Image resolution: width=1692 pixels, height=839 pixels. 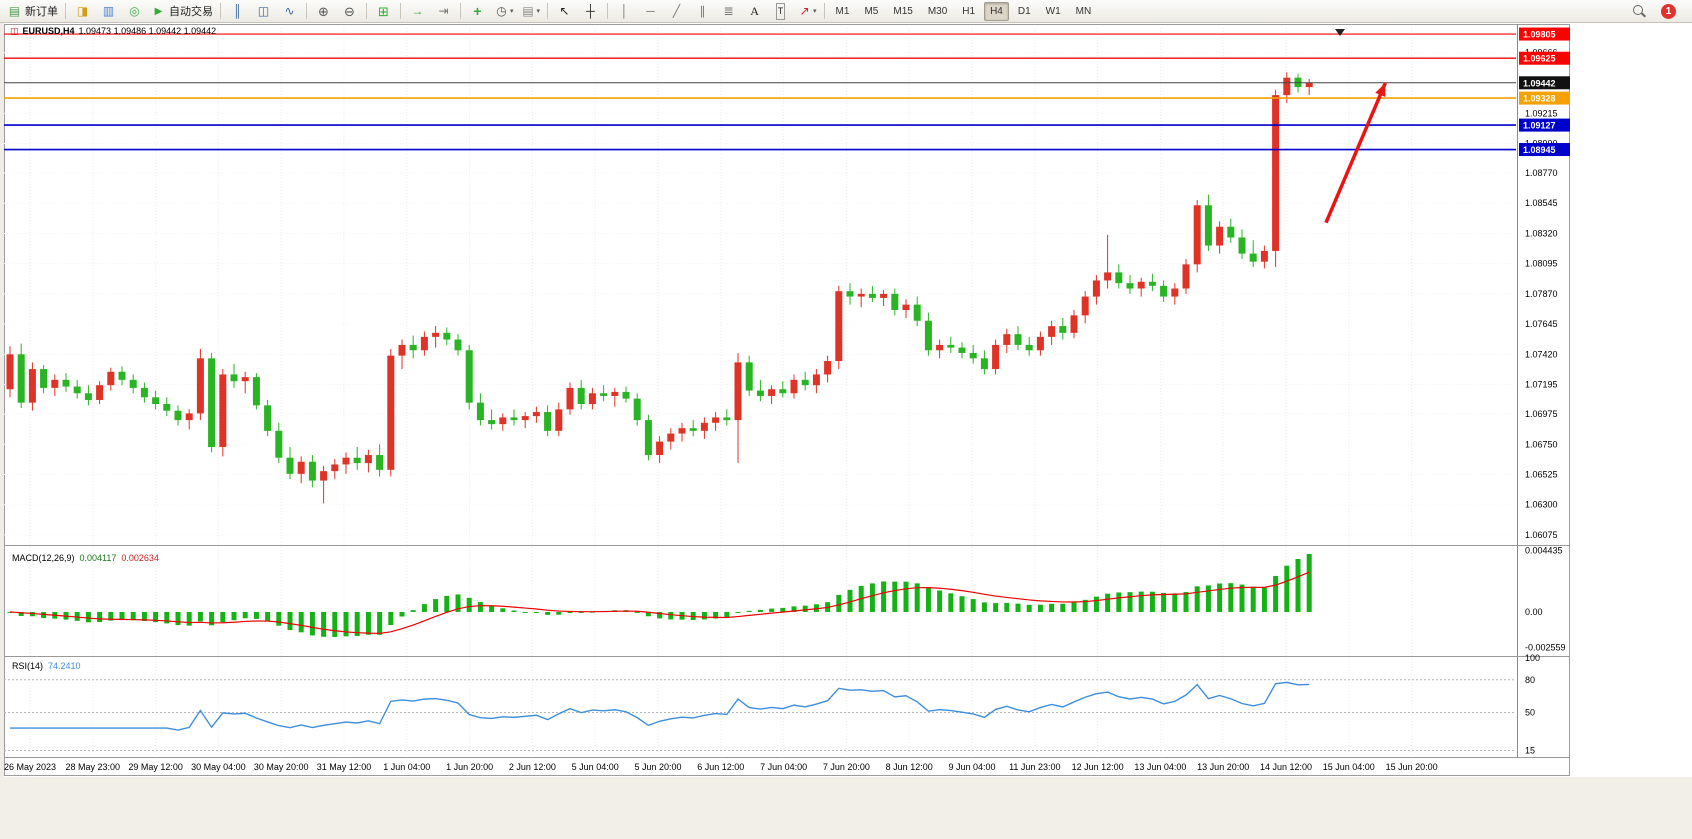 I want to click on search-icon, so click(x=1639, y=11).